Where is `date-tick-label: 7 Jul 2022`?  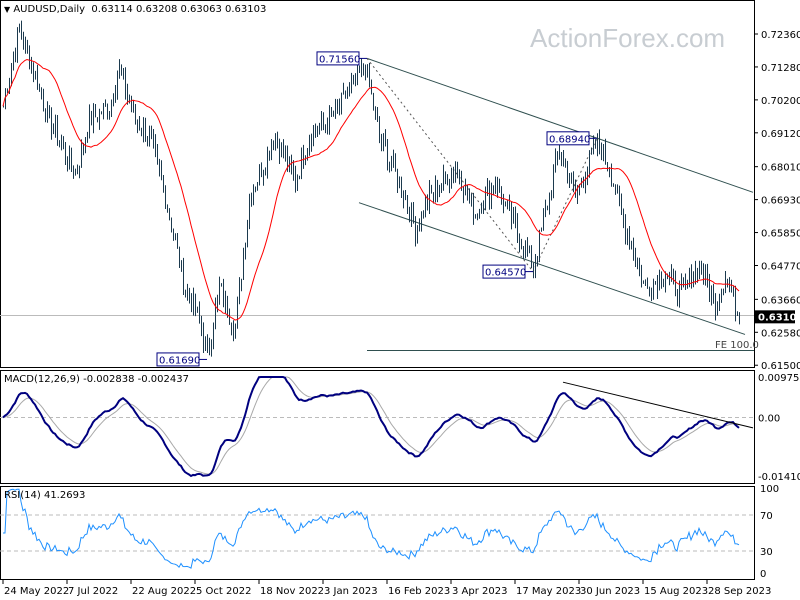
date-tick-label: 7 Jul 2022 is located at coordinates (93, 591).